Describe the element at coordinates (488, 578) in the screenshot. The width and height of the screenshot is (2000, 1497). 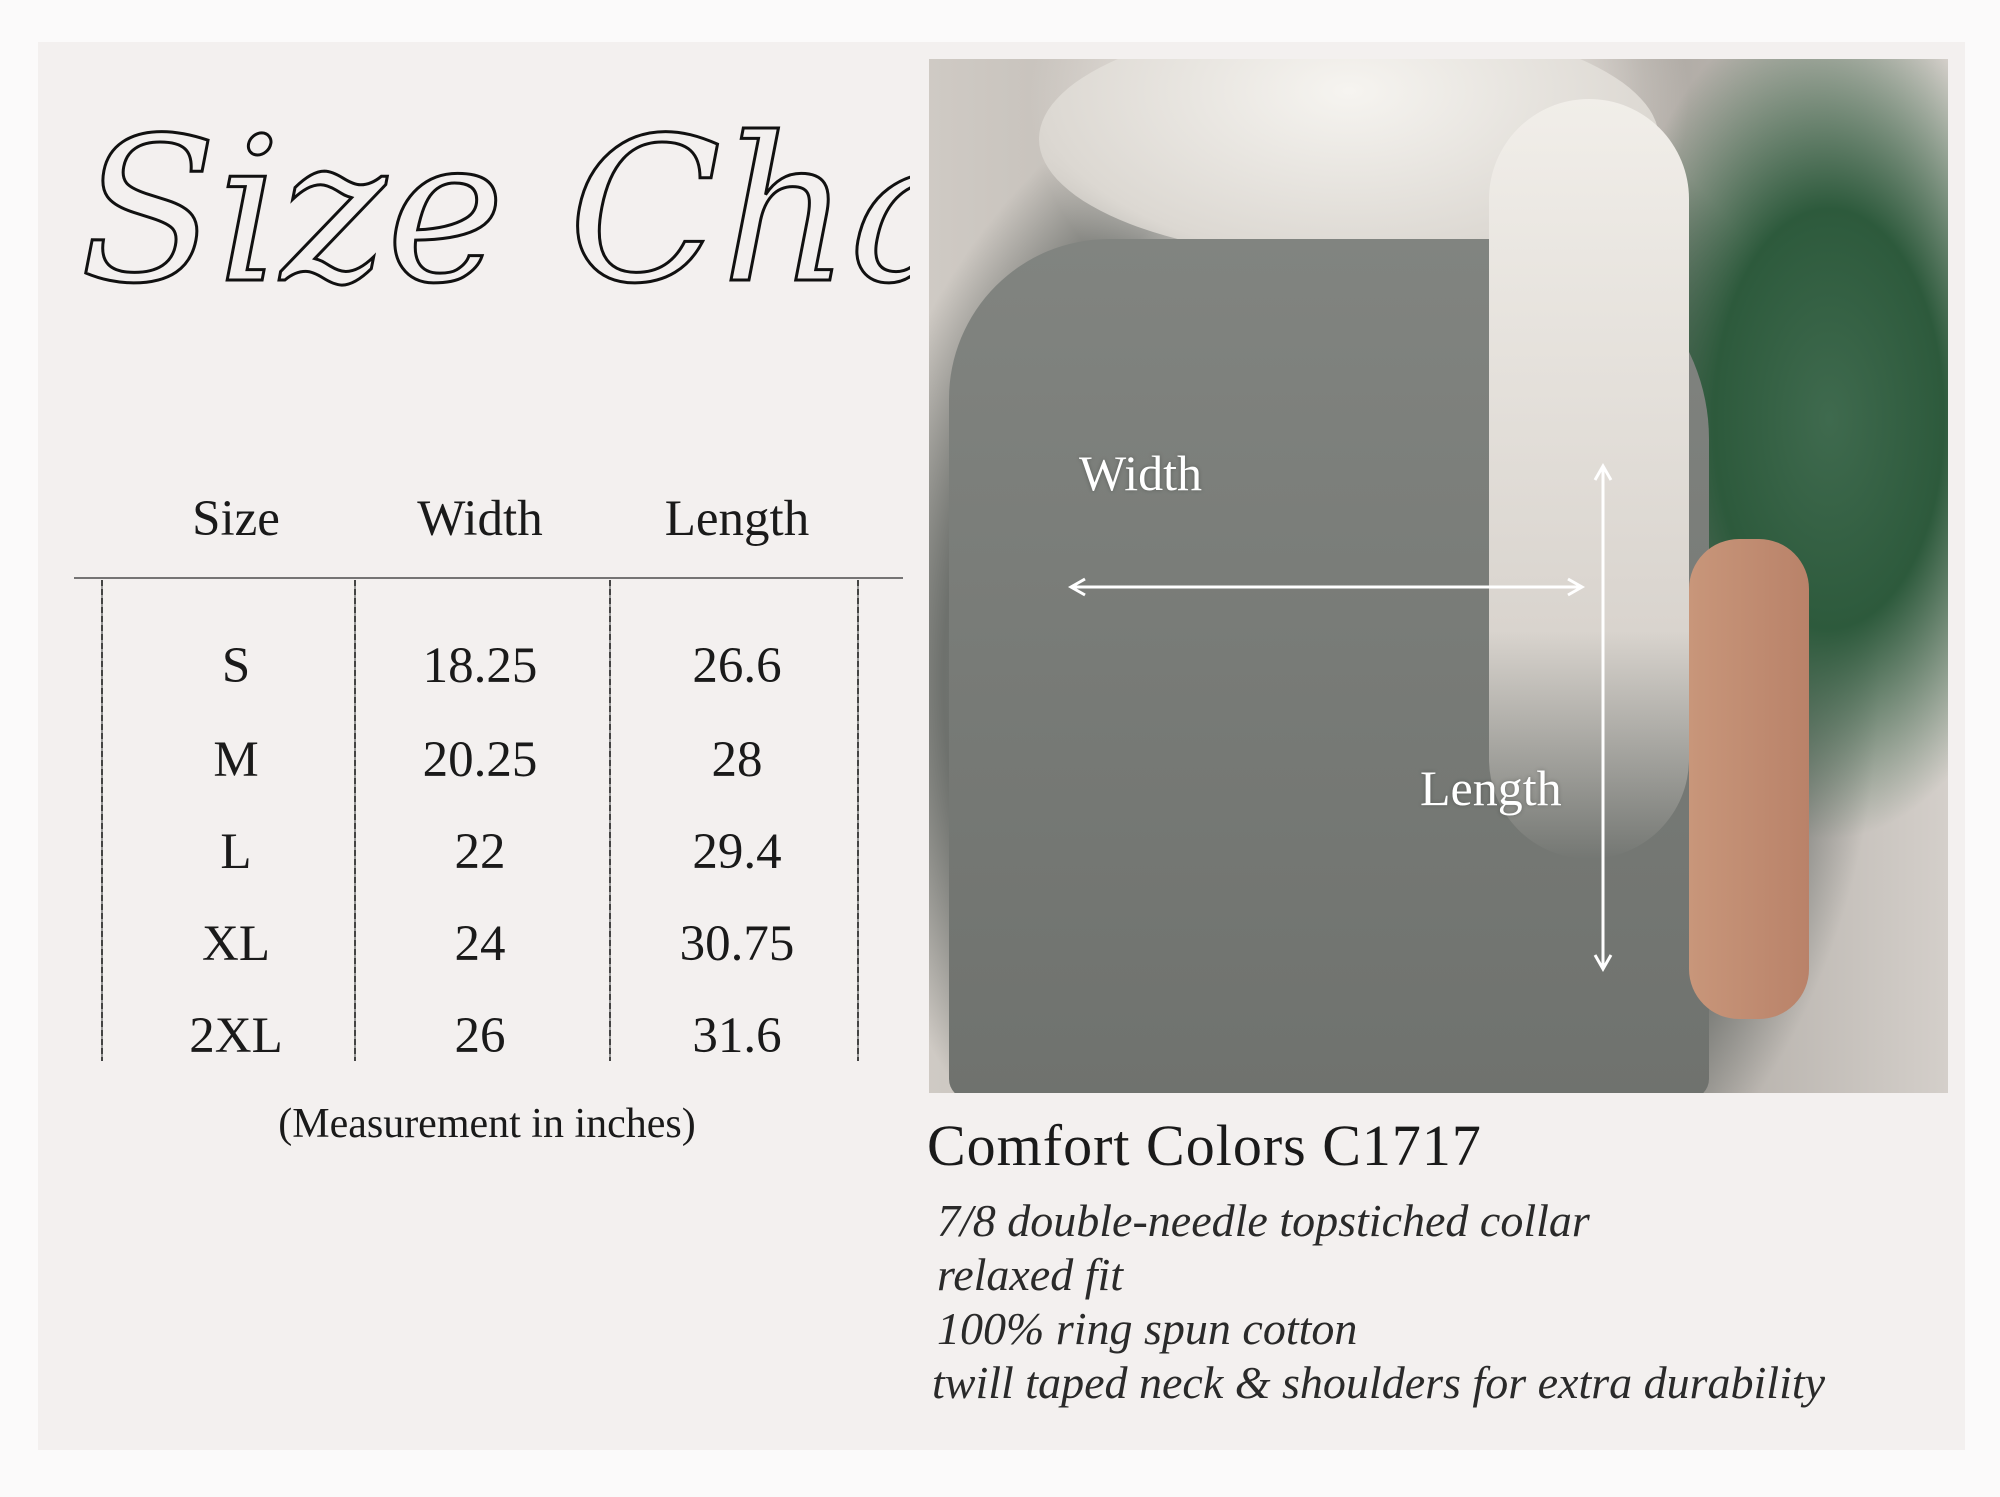
I see `header-divider` at that location.